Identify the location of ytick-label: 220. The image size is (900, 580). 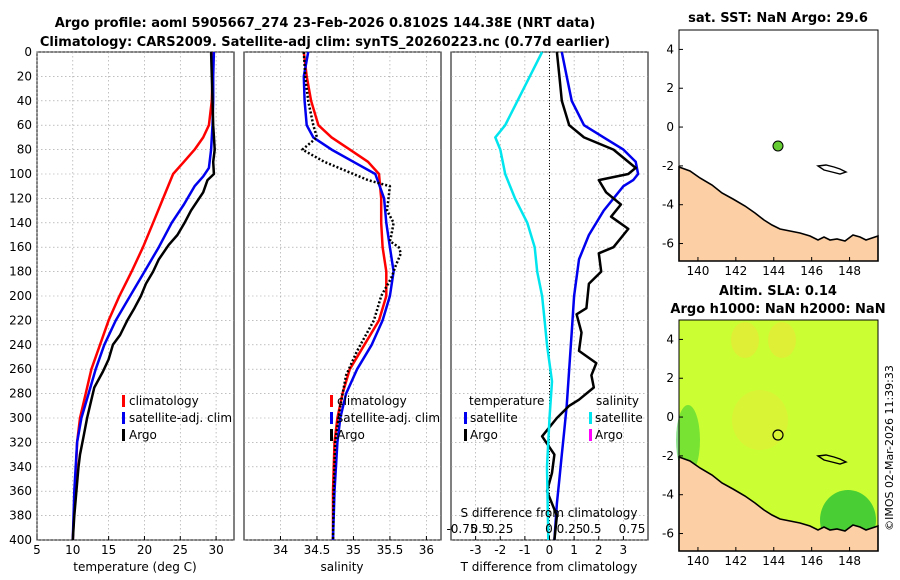
(20, 320).